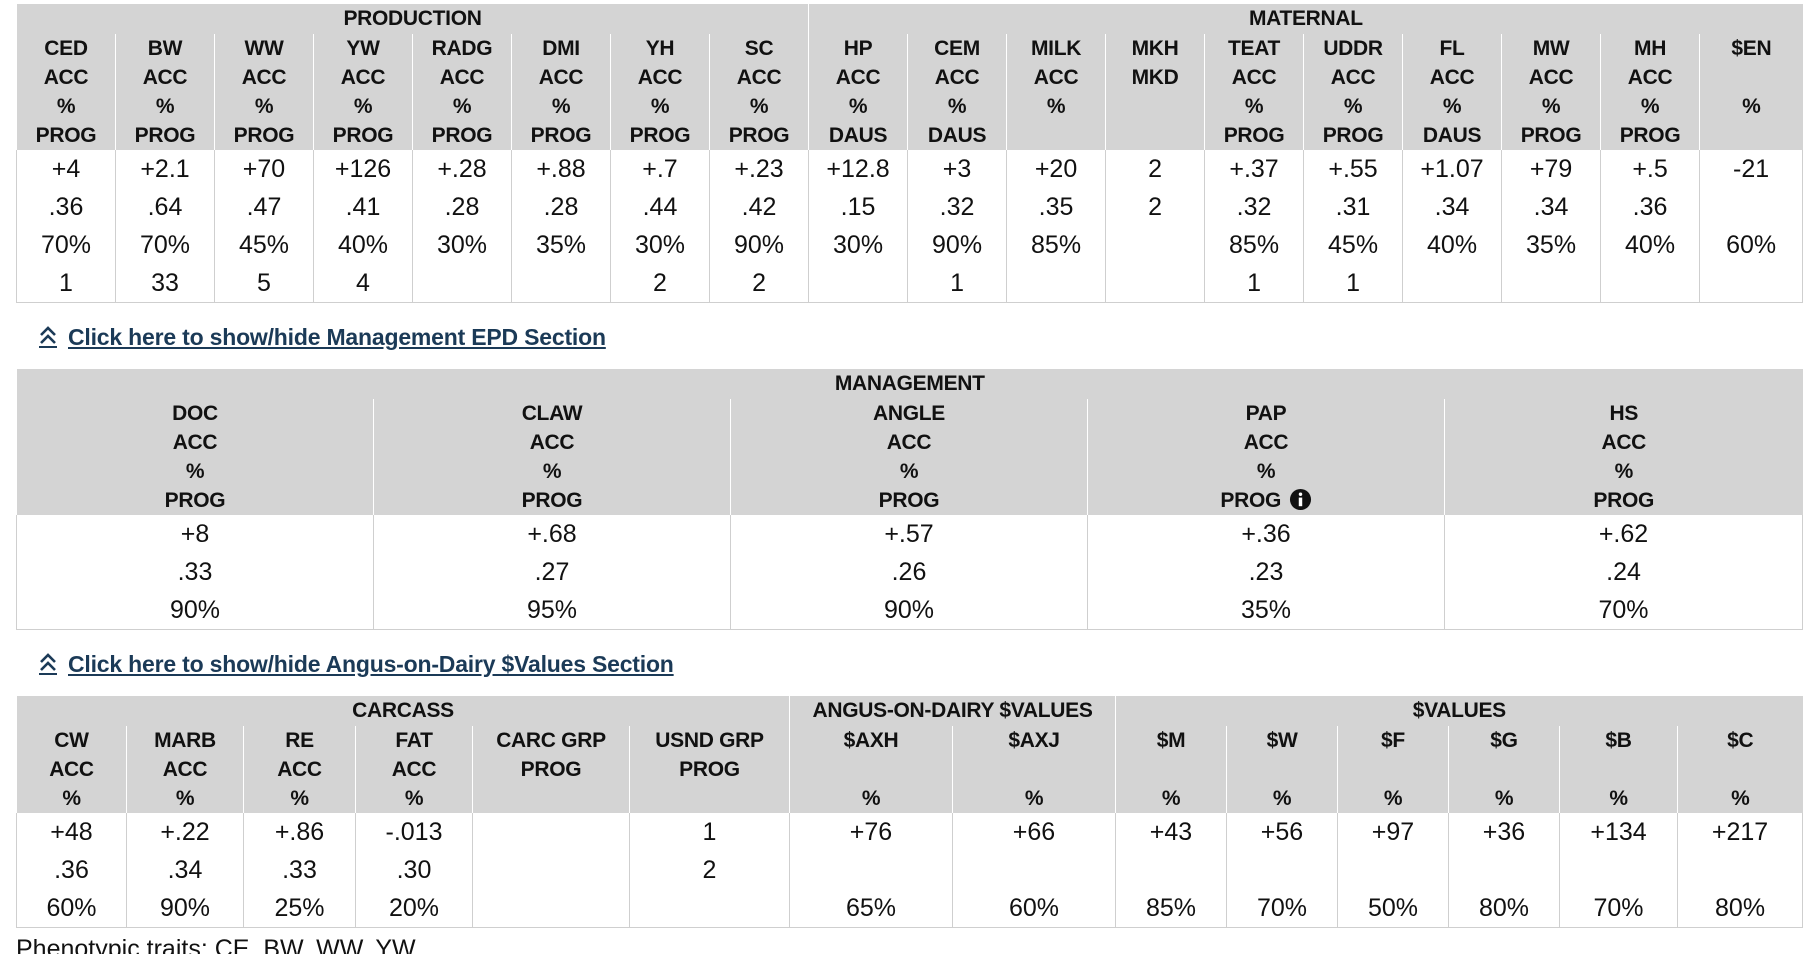 Image resolution: width=1804 pixels, height=972 pixels. Describe the element at coordinates (660, 92) in the screenshot. I see `header-yh: YH ACC% PROG` at that location.